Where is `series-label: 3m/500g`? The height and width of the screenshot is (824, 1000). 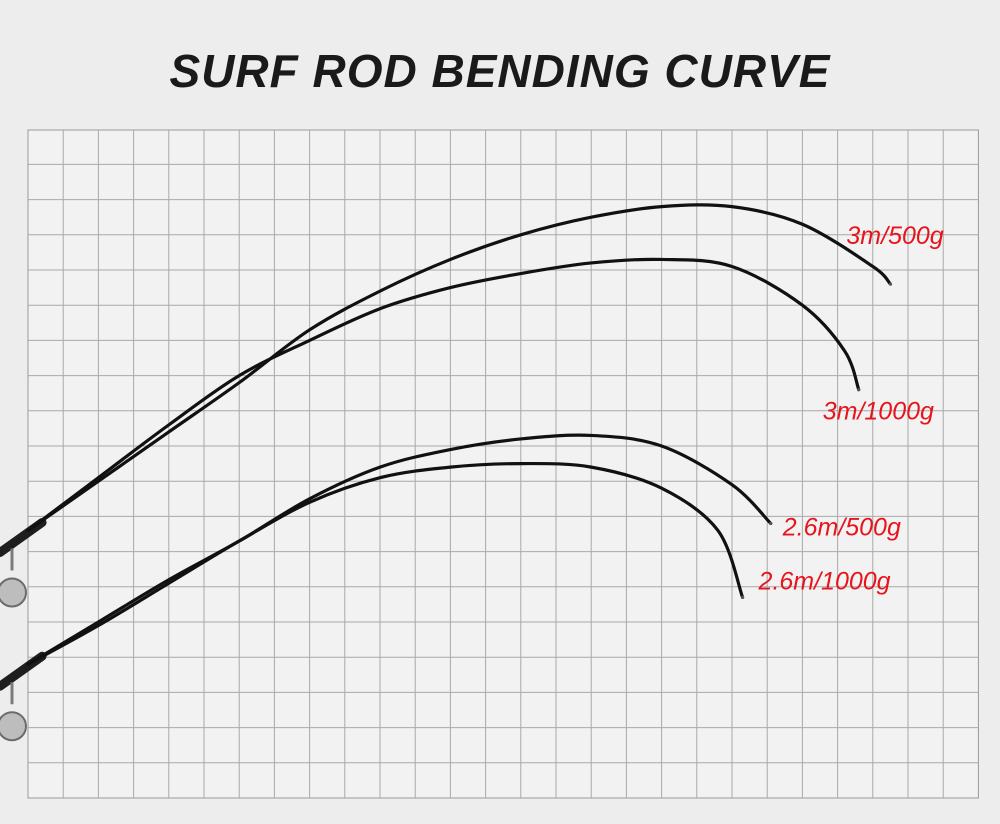
series-label: 3m/500g is located at coordinates (894, 236).